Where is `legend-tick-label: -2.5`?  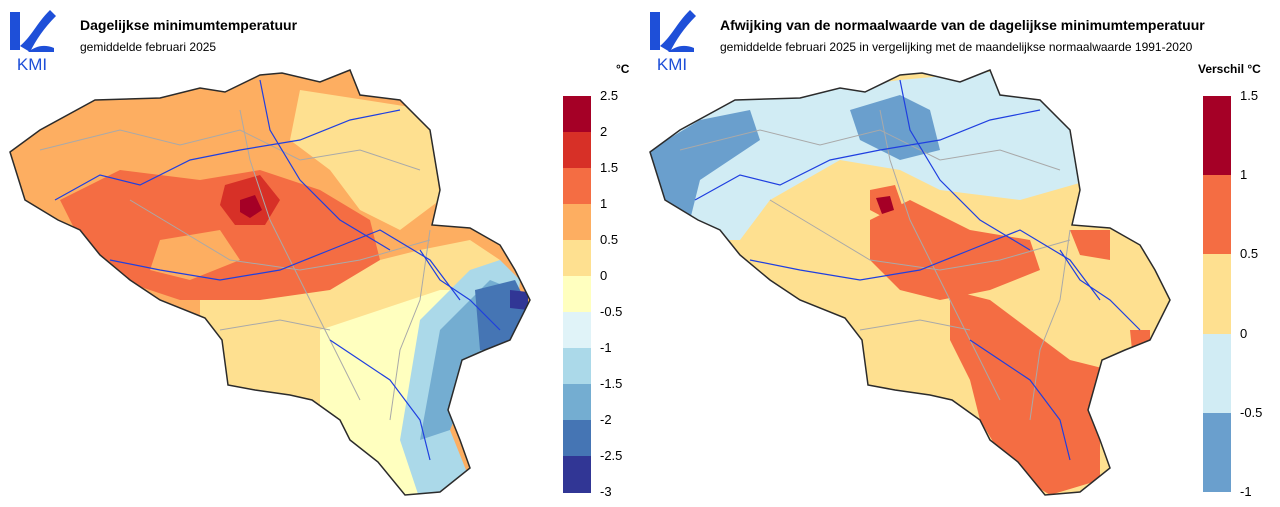 legend-tick-label: -2.5 is located at coordinates (611, 455).